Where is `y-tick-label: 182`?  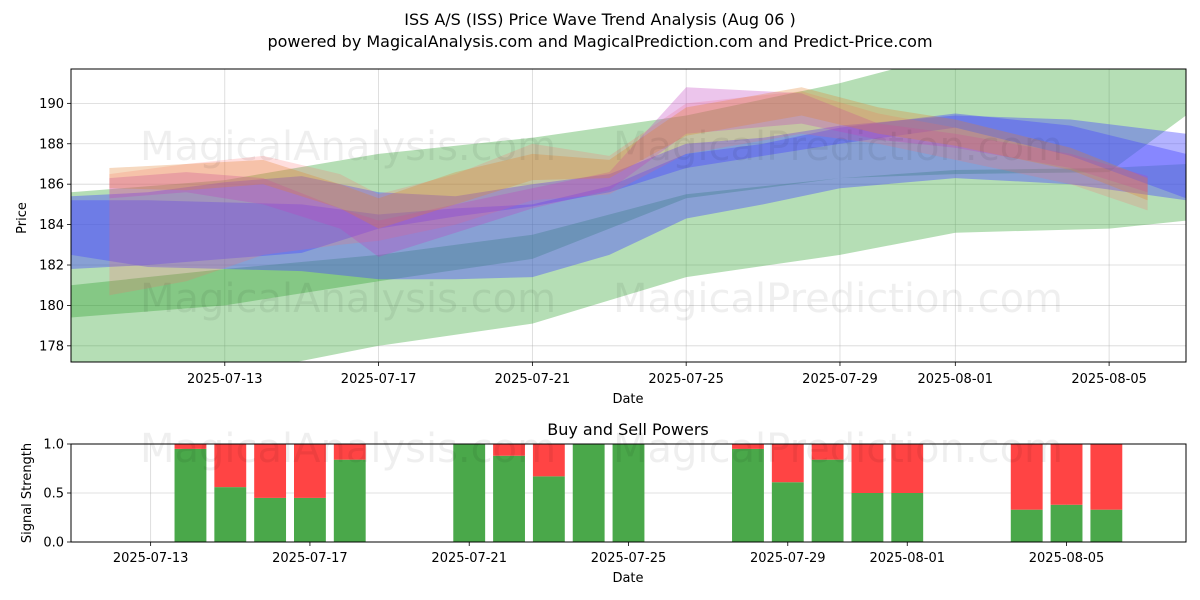
y-tick-label: 182 is located at coordinates (51, 266).